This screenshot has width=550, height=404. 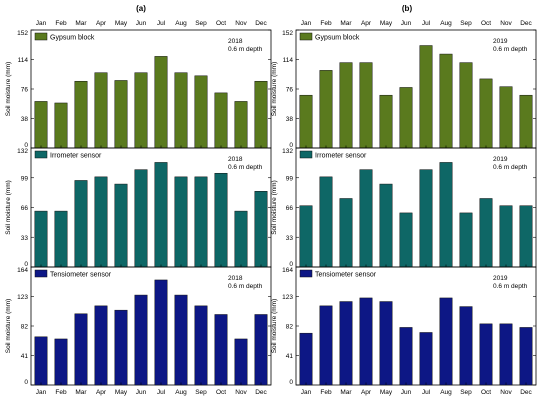 What do you see at coordinates (426, 23) in the screenshot?
I see `x-tick-label-top: Jul` at bounding box center [426, 23].